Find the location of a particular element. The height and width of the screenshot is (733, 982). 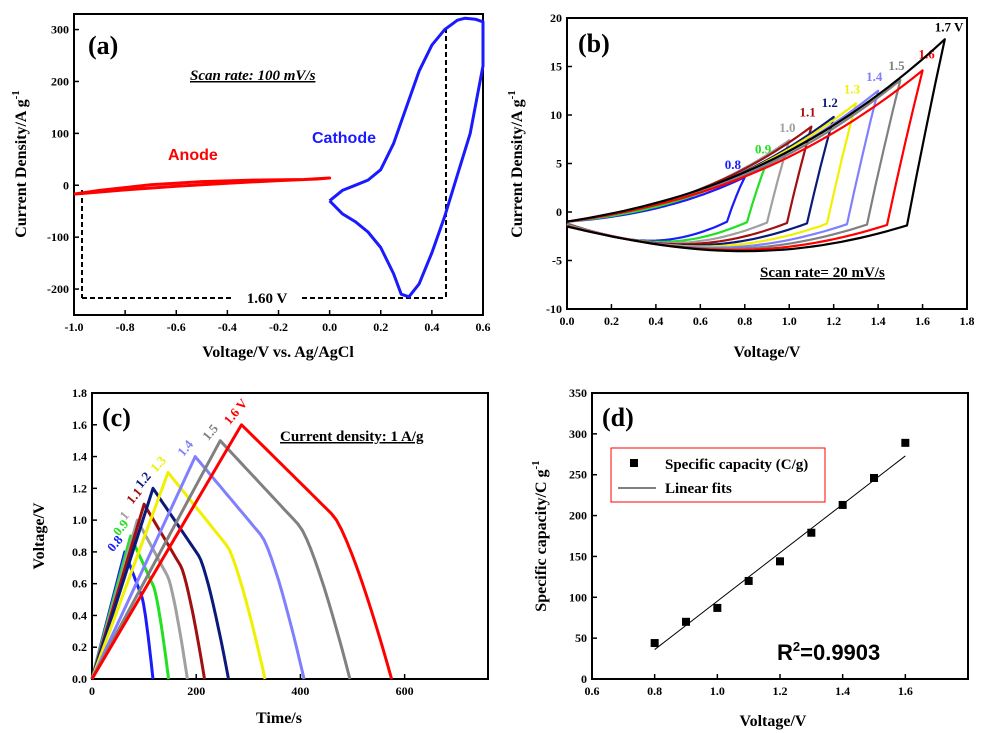

panel-d-ytick-label: 200 is located at coordinates (578, 516).